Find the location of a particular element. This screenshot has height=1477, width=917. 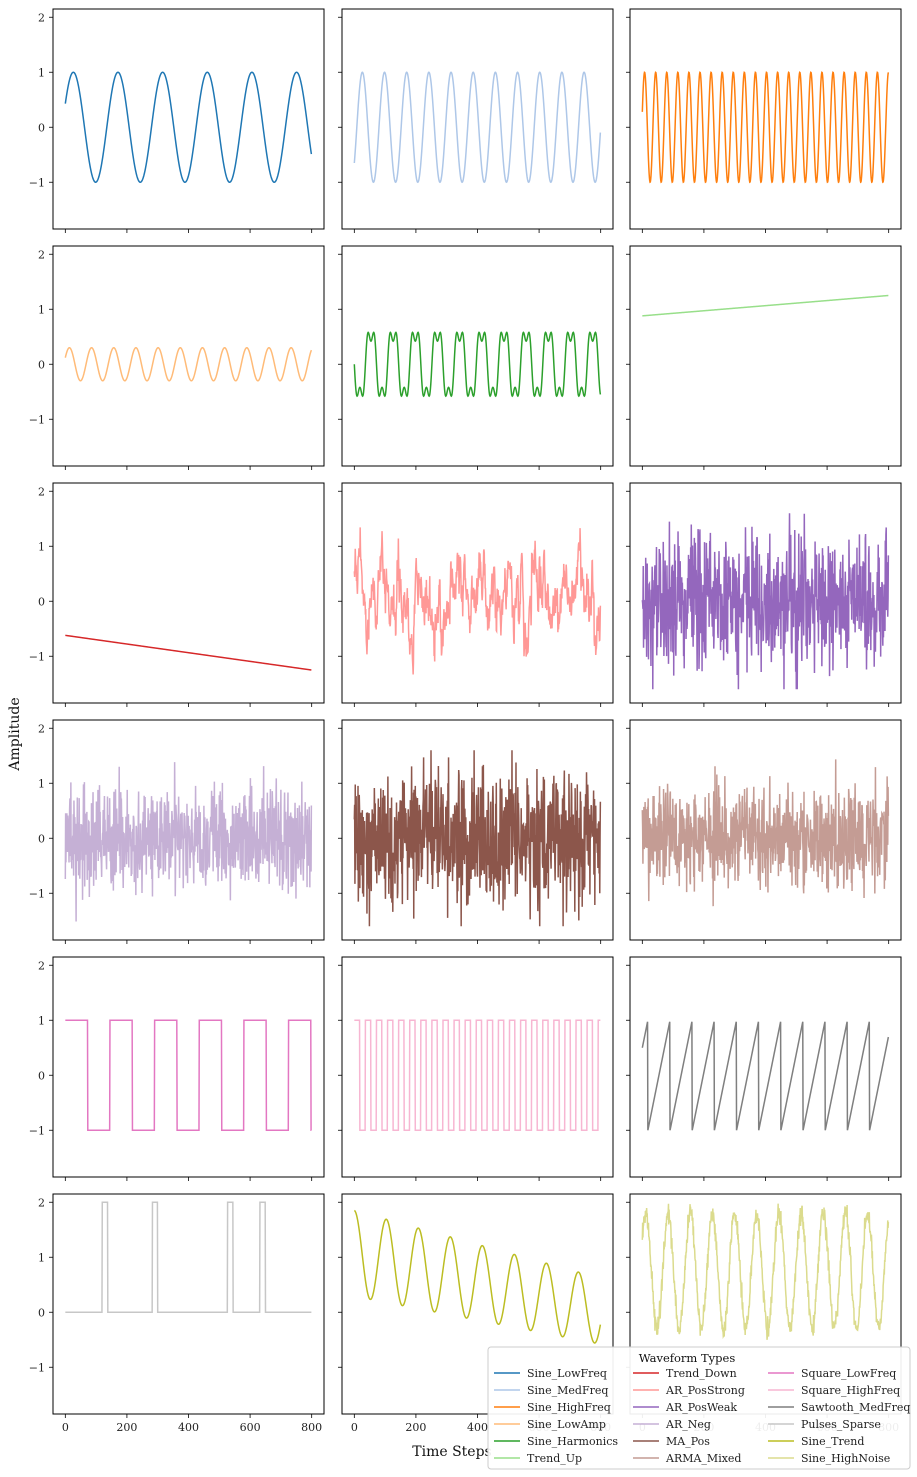

series-line-square-highfreq is located at coordinates (477, 1075).